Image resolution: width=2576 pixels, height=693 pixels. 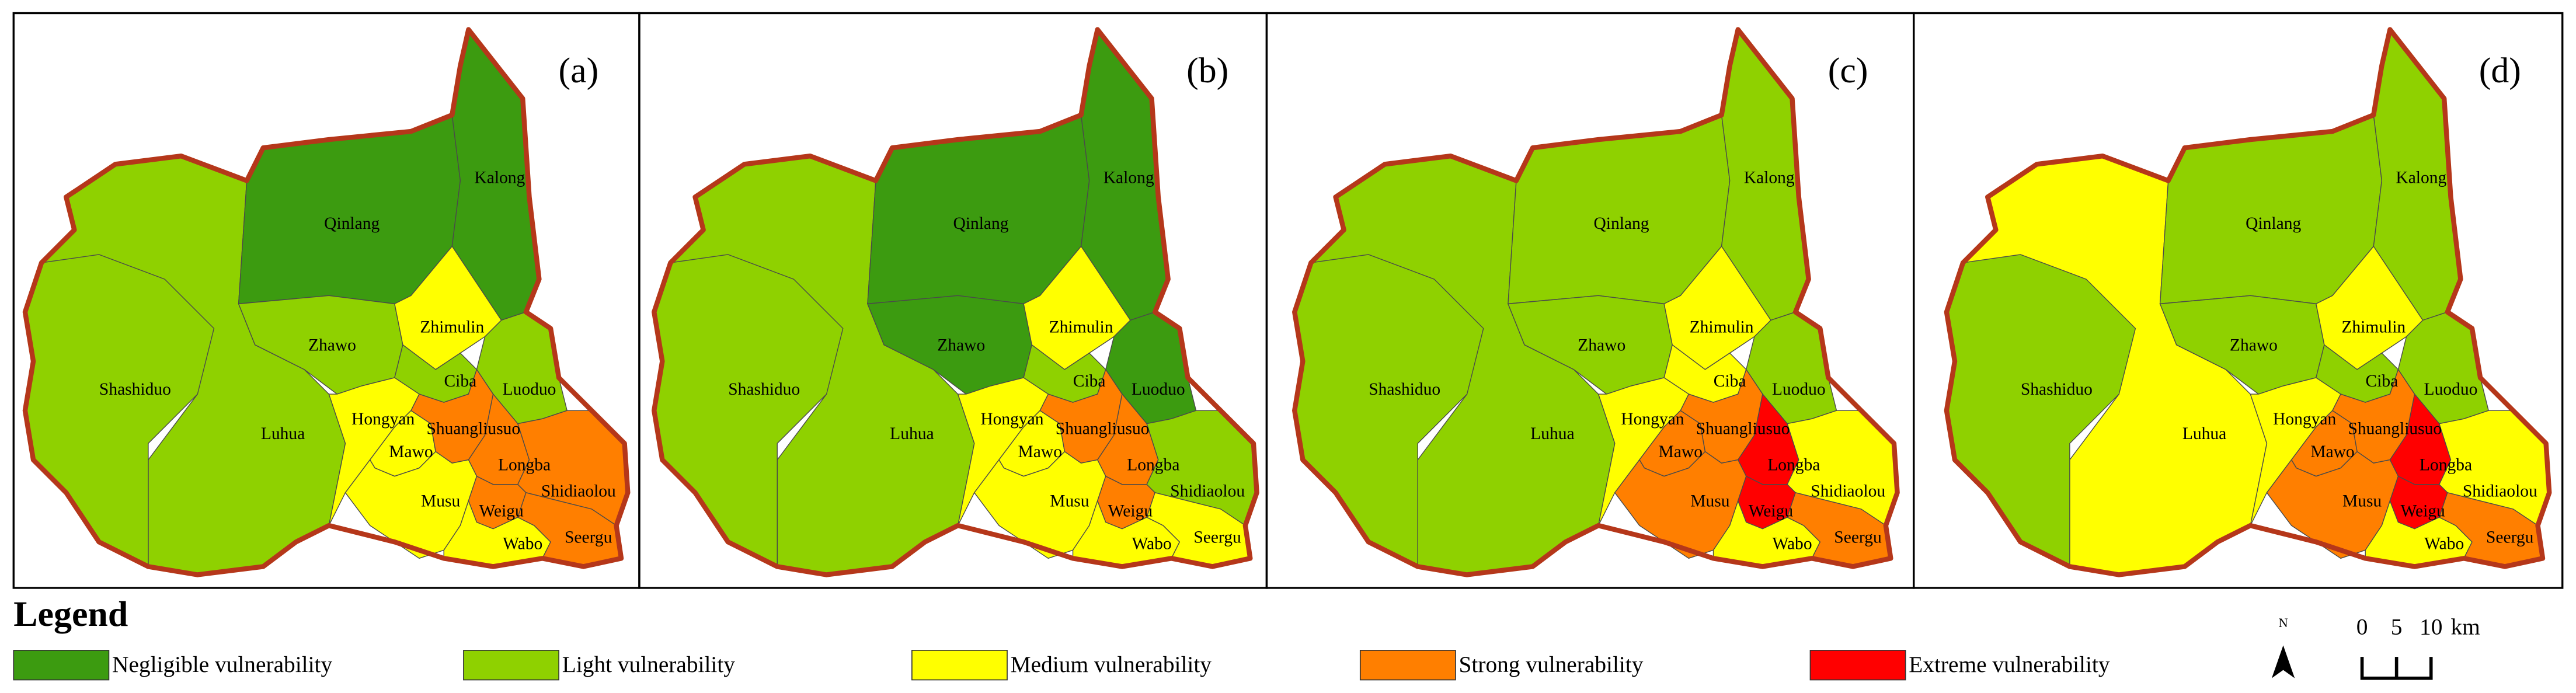 What do you see at coordinates (2362, 626) in the screenshot?
I see `scale-label: 0` at bounding box center [2362, 626].